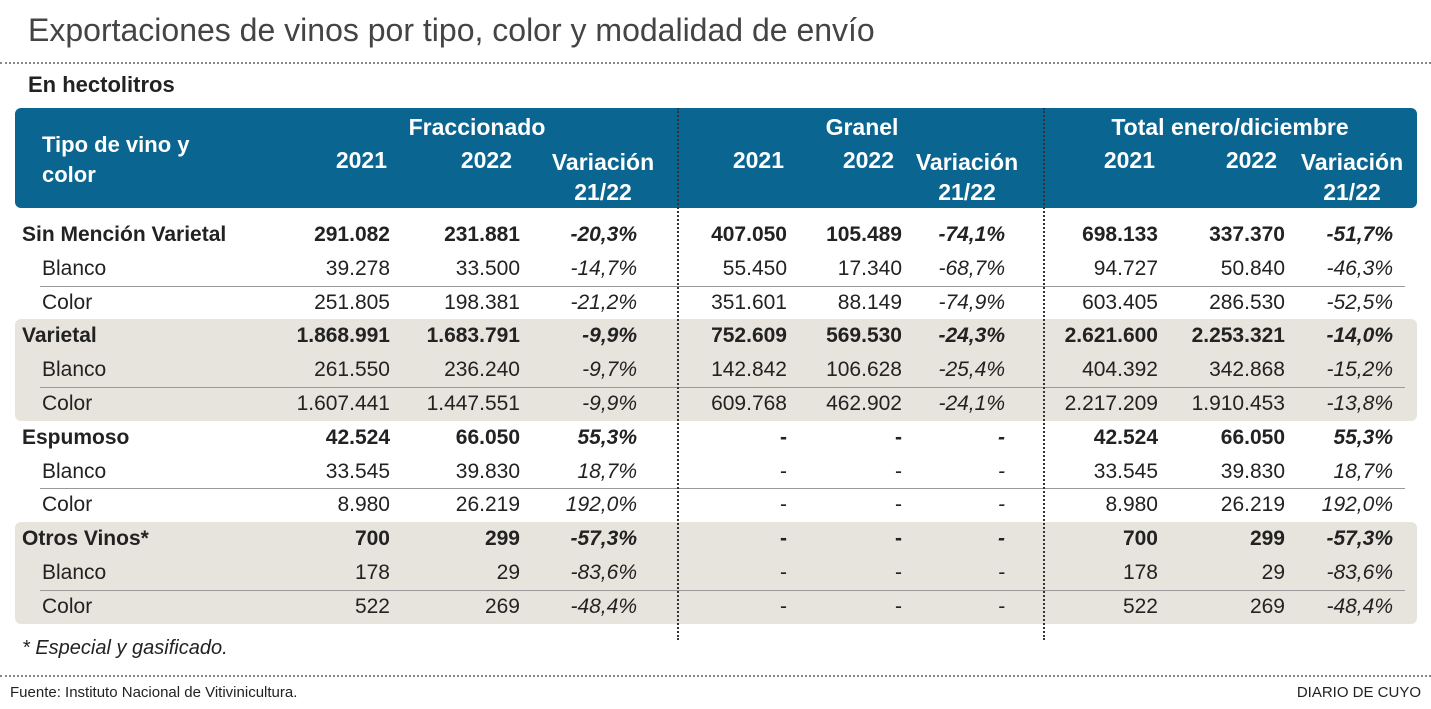  Describe the element at coordinates (754, 268) in the screenshot. I see `cell: 55.450` at that location.